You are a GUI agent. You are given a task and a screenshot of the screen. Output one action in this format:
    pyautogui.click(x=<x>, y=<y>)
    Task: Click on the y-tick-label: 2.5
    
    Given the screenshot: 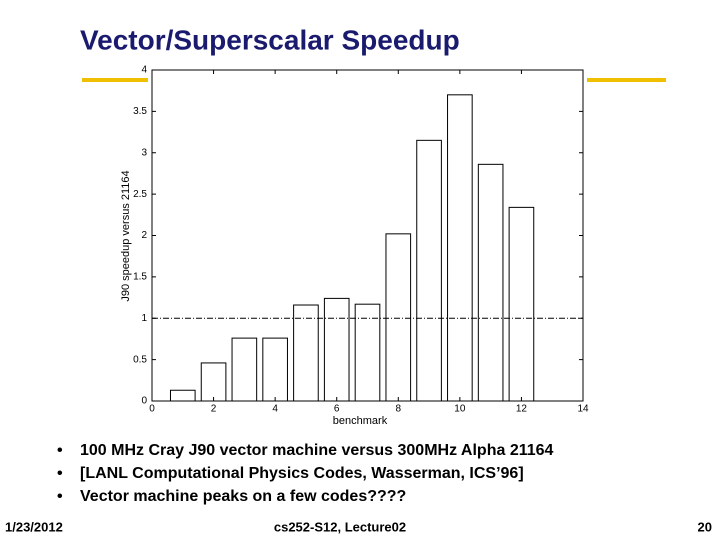 What is the action you would take?
    pyautogui.click(x=140, y=194)
    